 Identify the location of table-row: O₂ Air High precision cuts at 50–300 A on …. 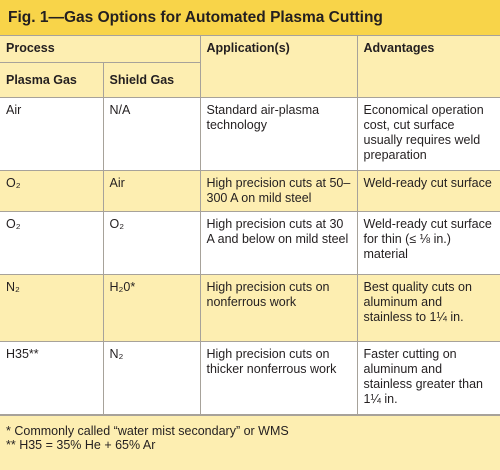
(250, 191).